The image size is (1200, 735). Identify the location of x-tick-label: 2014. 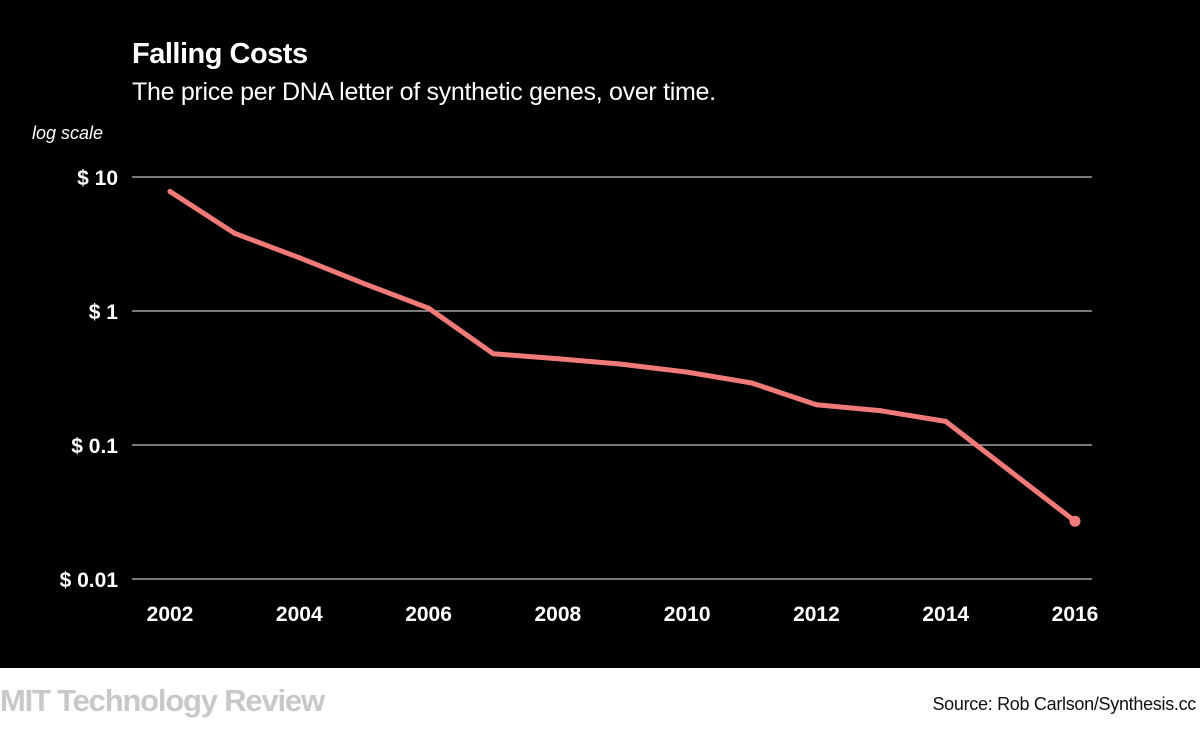
(945, 614).